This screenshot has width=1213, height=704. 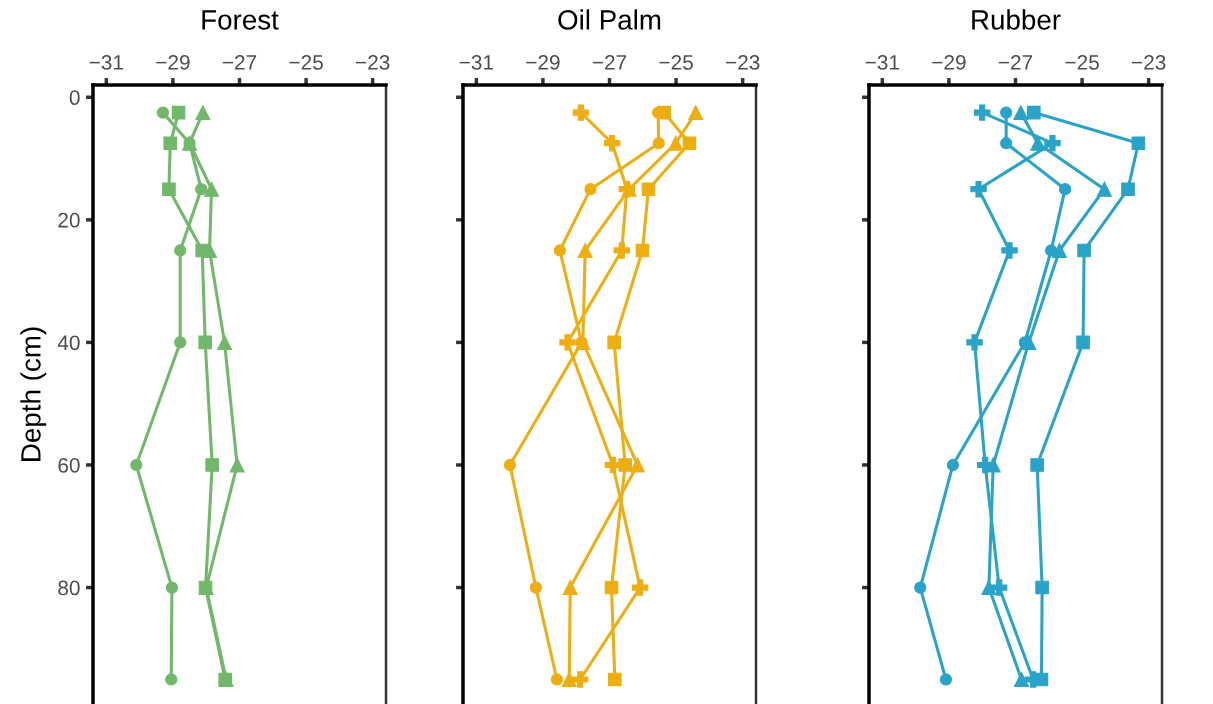 What do you see at coordinates (609, 19) in the screenshot?
I see `chart-title: Oil Palm` at bounding box center [609, 19].